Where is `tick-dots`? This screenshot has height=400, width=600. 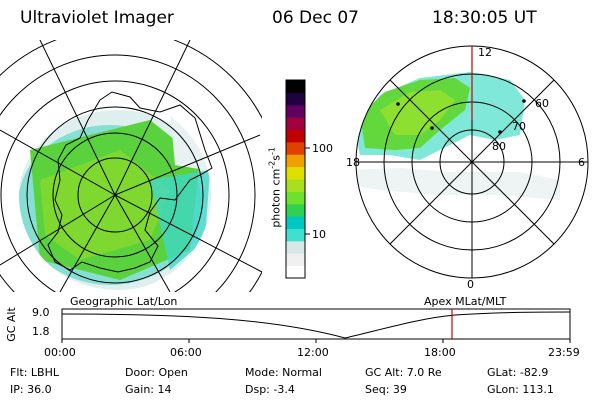 tick-dots is located at coordinates (461, 116).